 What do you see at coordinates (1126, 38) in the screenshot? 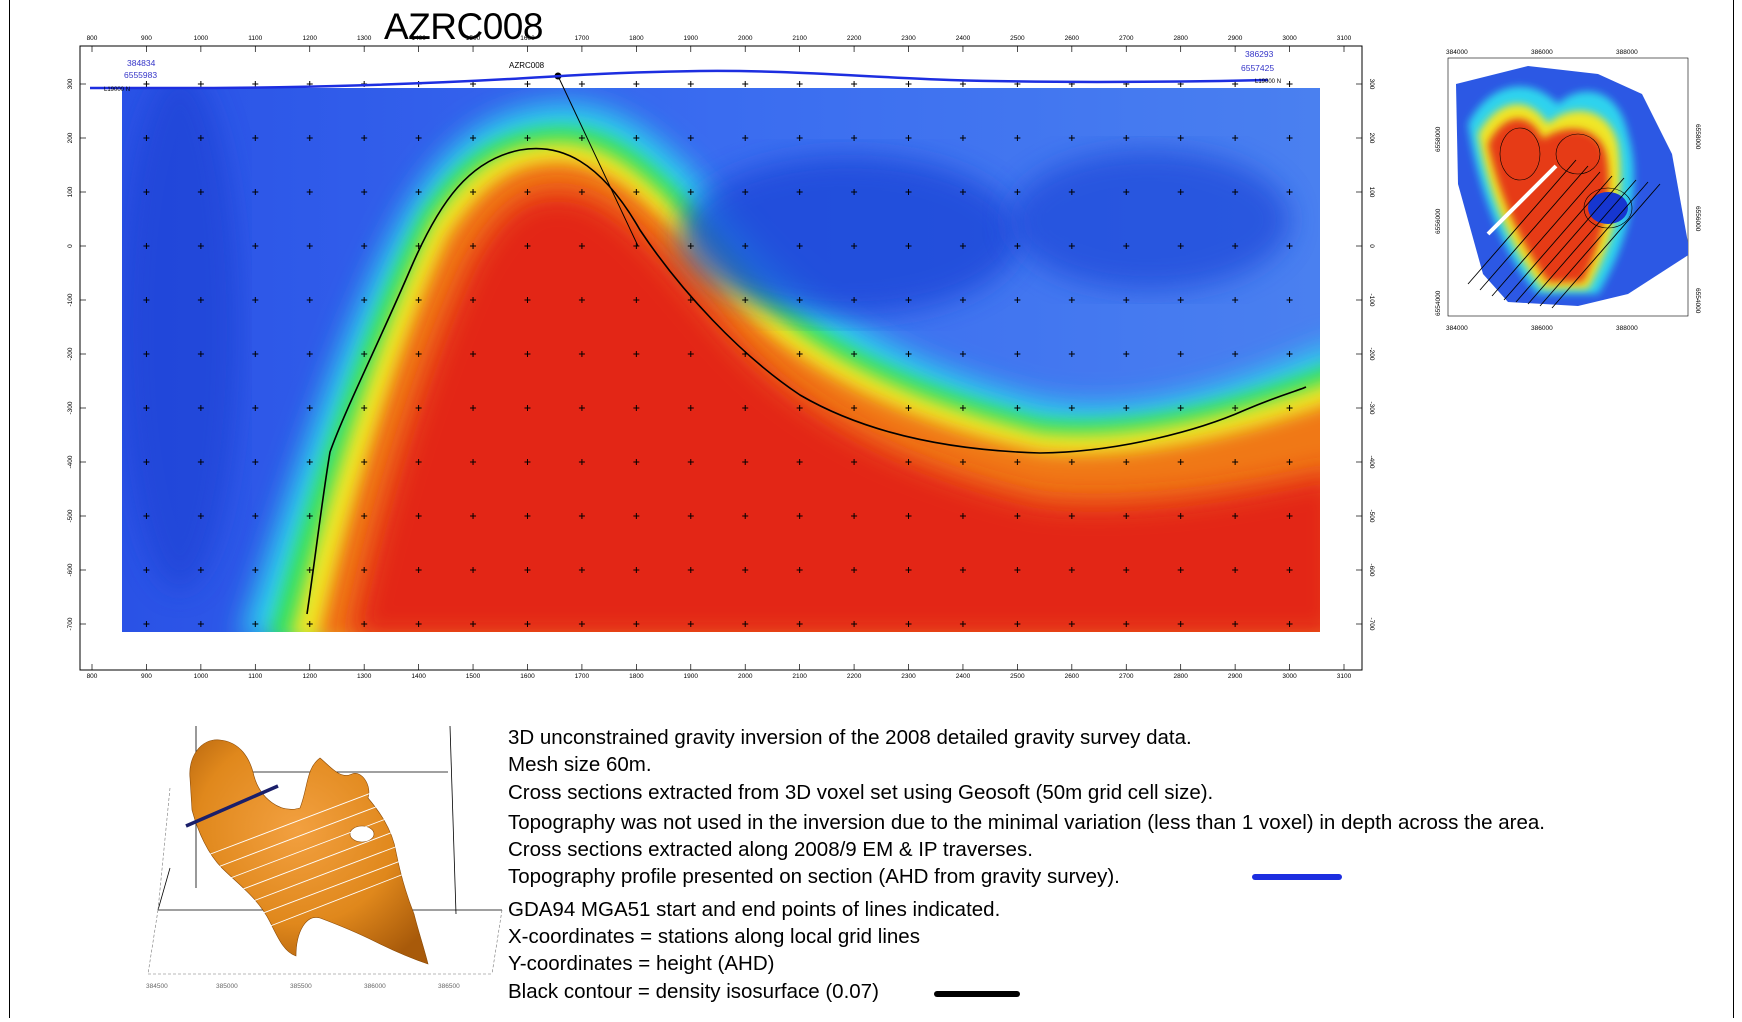
I see `x-tick-label: 2700` at bounding box center [1126, 38].